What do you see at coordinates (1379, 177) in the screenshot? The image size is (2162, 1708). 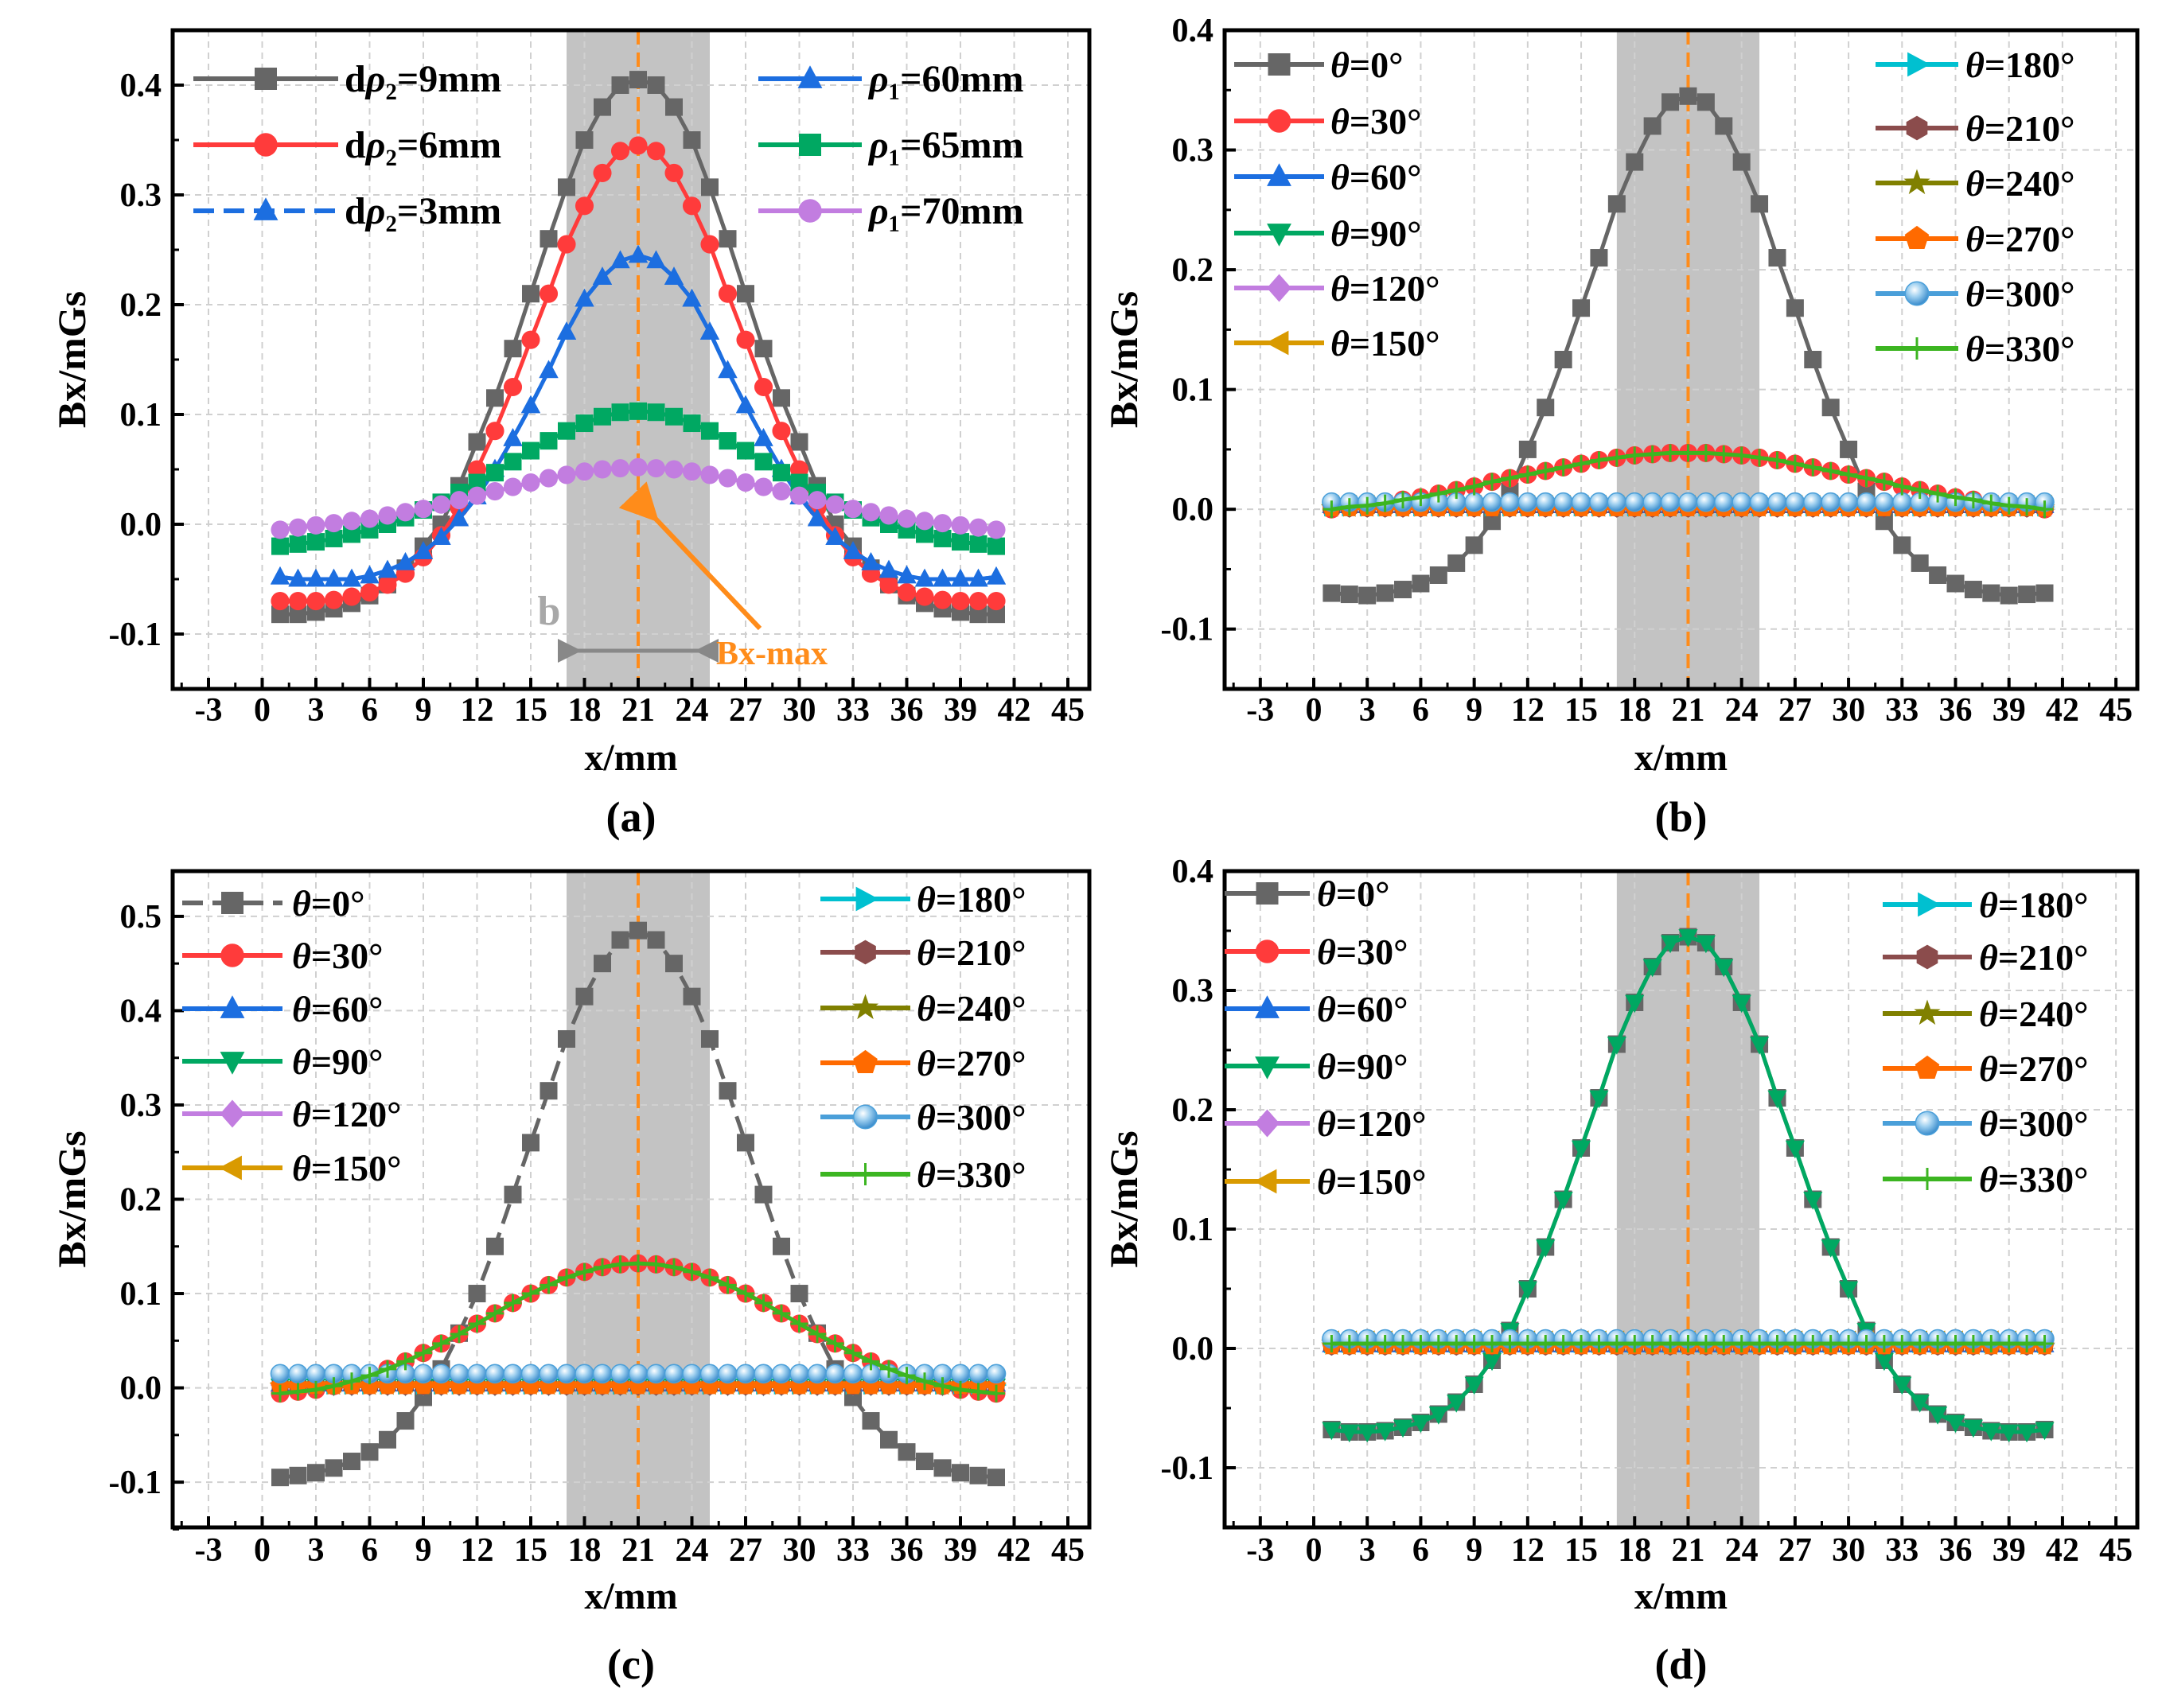 I see `text-char: 6` at bounding box center [1379, 177].